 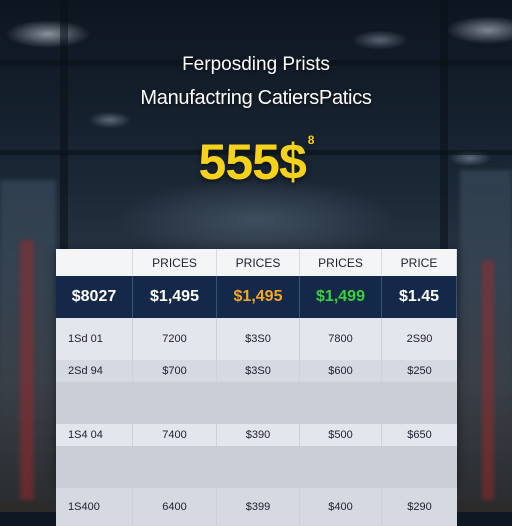 What do you see at coordinates (252, 162) in the screenshot?
I see `headline-value-text: 555$` at bounding box center [252, 162].